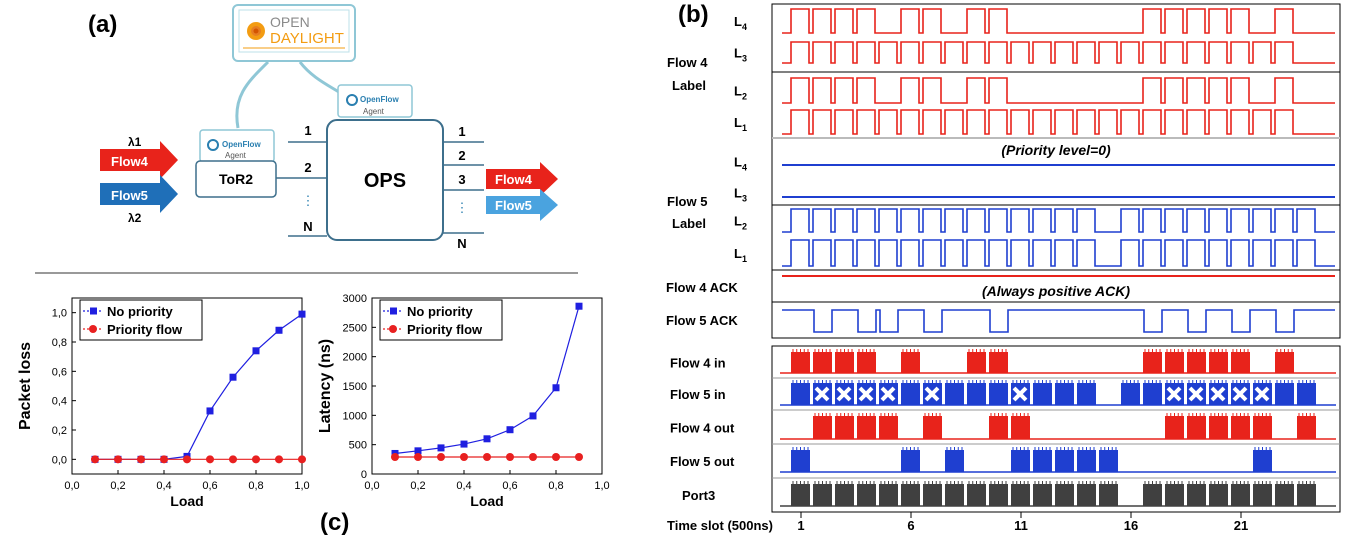  What do you see at coordinates (252, 94) in the screenshot?
I see `controller-link-left` at bounding box center [252, 94].